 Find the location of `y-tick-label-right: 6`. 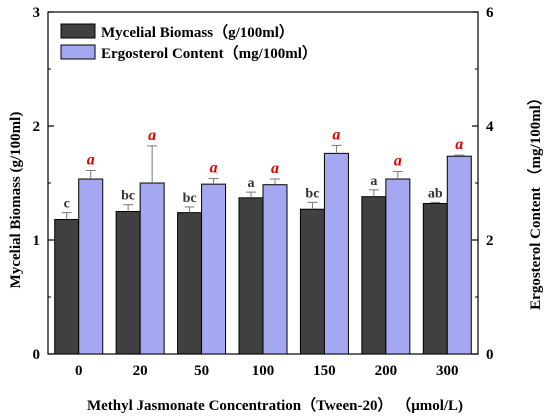

y-tick-label-right: 6 is located at coordinates (490, 13).